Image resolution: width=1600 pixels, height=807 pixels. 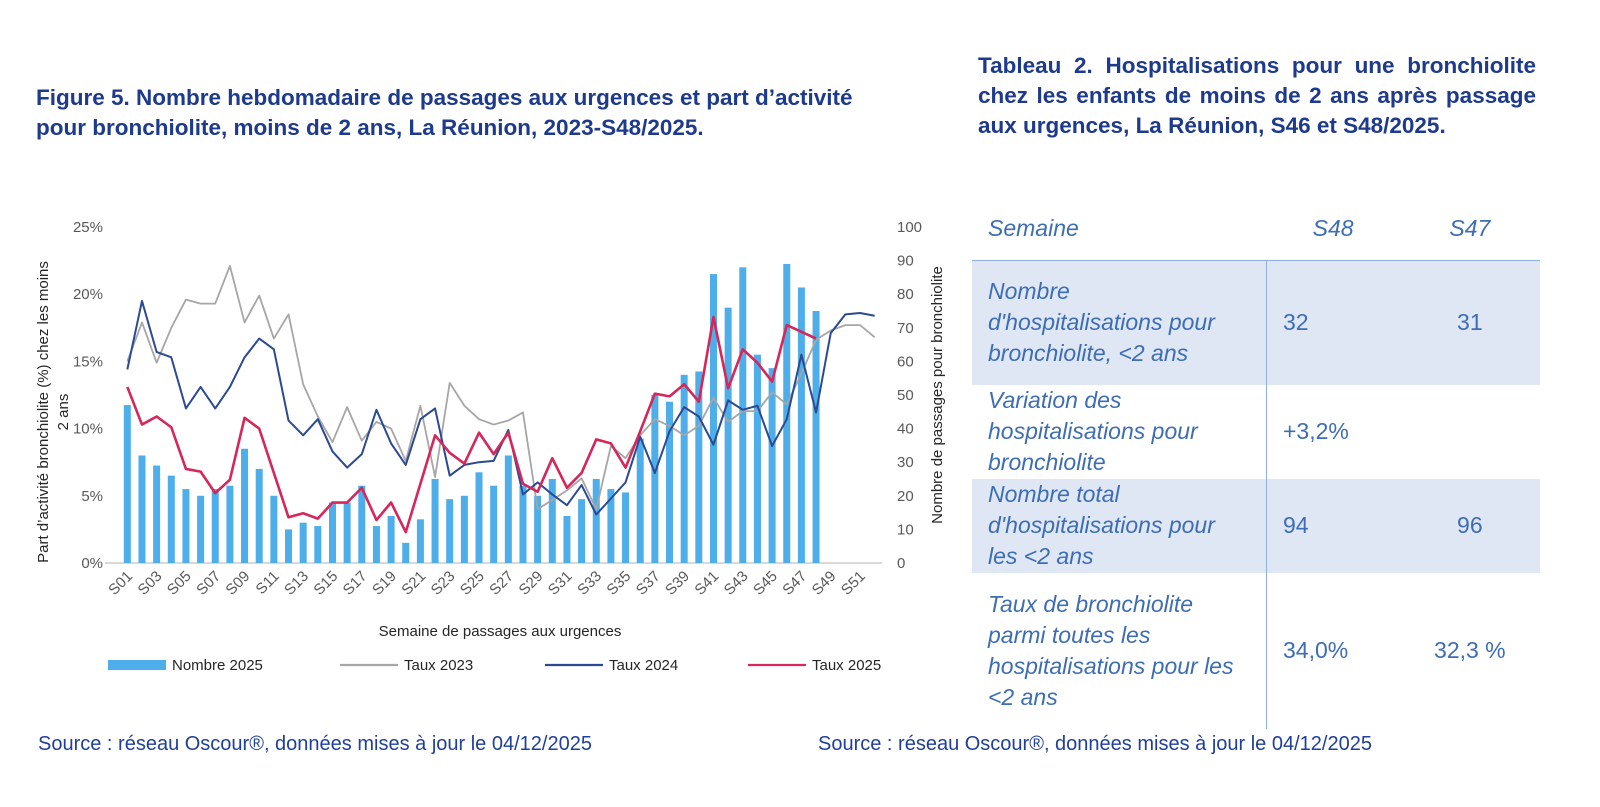 I want to click on legend-swatch-nombre-2025, so click(x=137, y=665).